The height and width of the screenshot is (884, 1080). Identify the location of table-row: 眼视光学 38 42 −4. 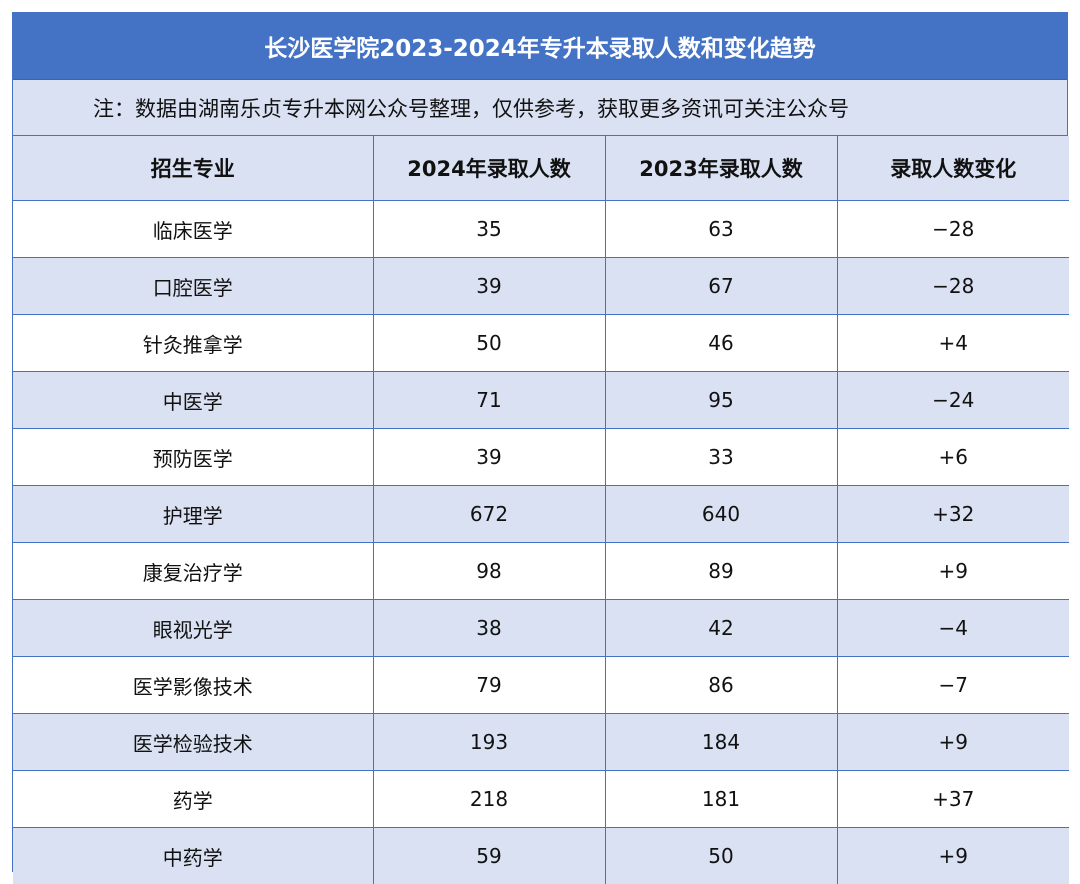
(541, 628).